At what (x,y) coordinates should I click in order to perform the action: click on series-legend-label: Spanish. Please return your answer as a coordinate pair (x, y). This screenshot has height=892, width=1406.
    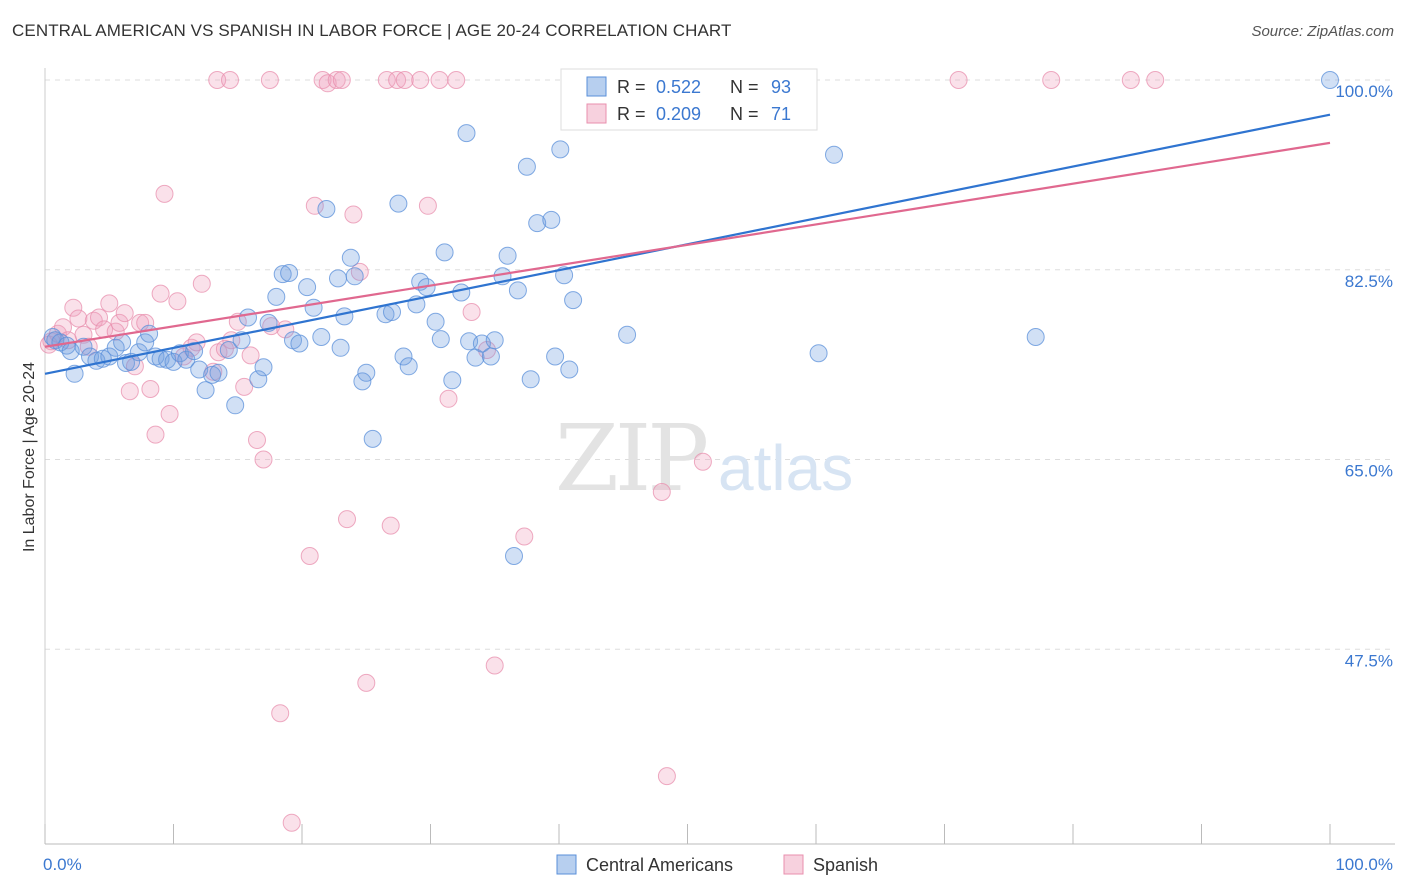
    Looking at the image, I should click on (845, 865).